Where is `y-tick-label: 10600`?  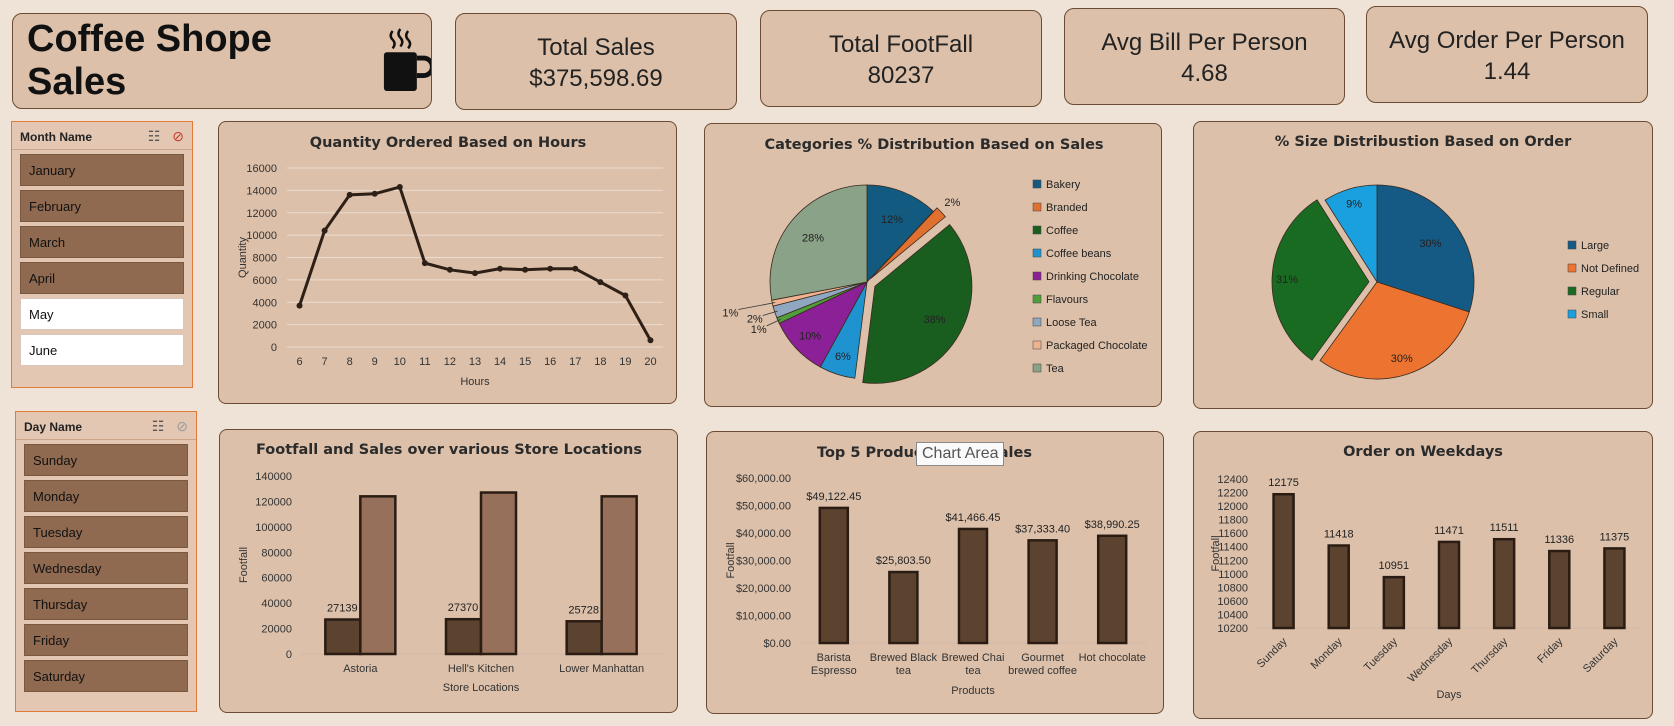
y-tick-label: 10600 is located at coordinates (1232, 602).